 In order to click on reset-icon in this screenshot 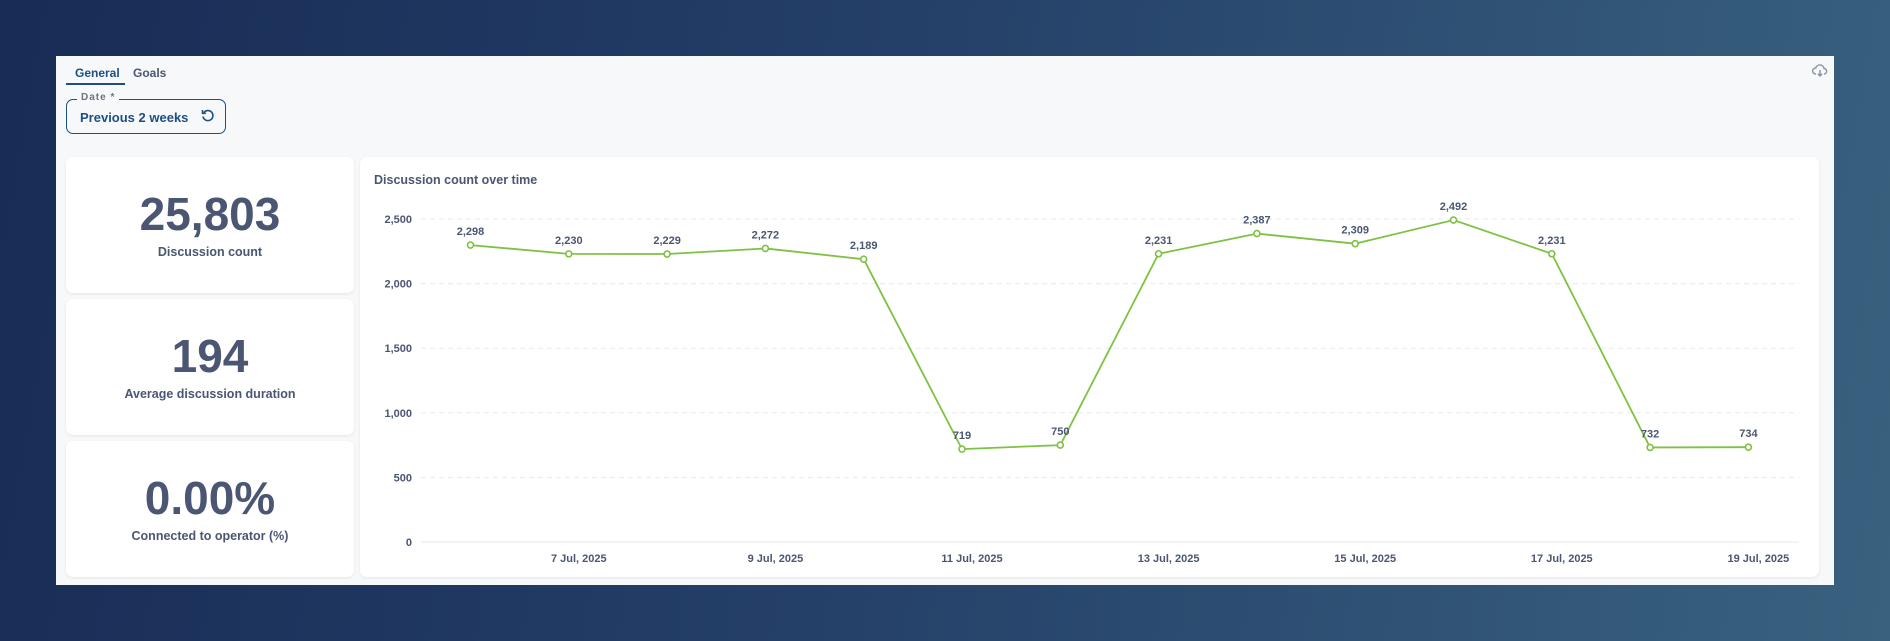, I will do `click(208, 116)`.